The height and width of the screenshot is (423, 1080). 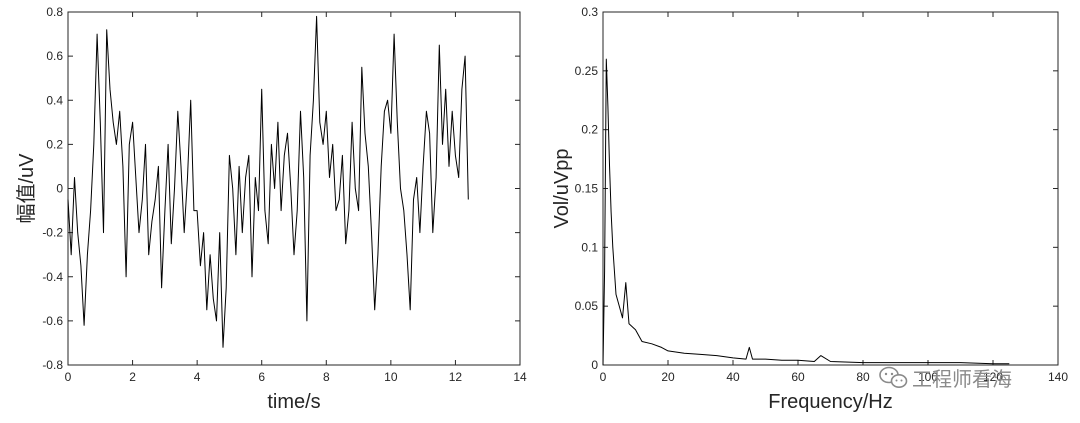 I want to click on y-axis-label: Vol/uVpp, so click(x=562, y=188).